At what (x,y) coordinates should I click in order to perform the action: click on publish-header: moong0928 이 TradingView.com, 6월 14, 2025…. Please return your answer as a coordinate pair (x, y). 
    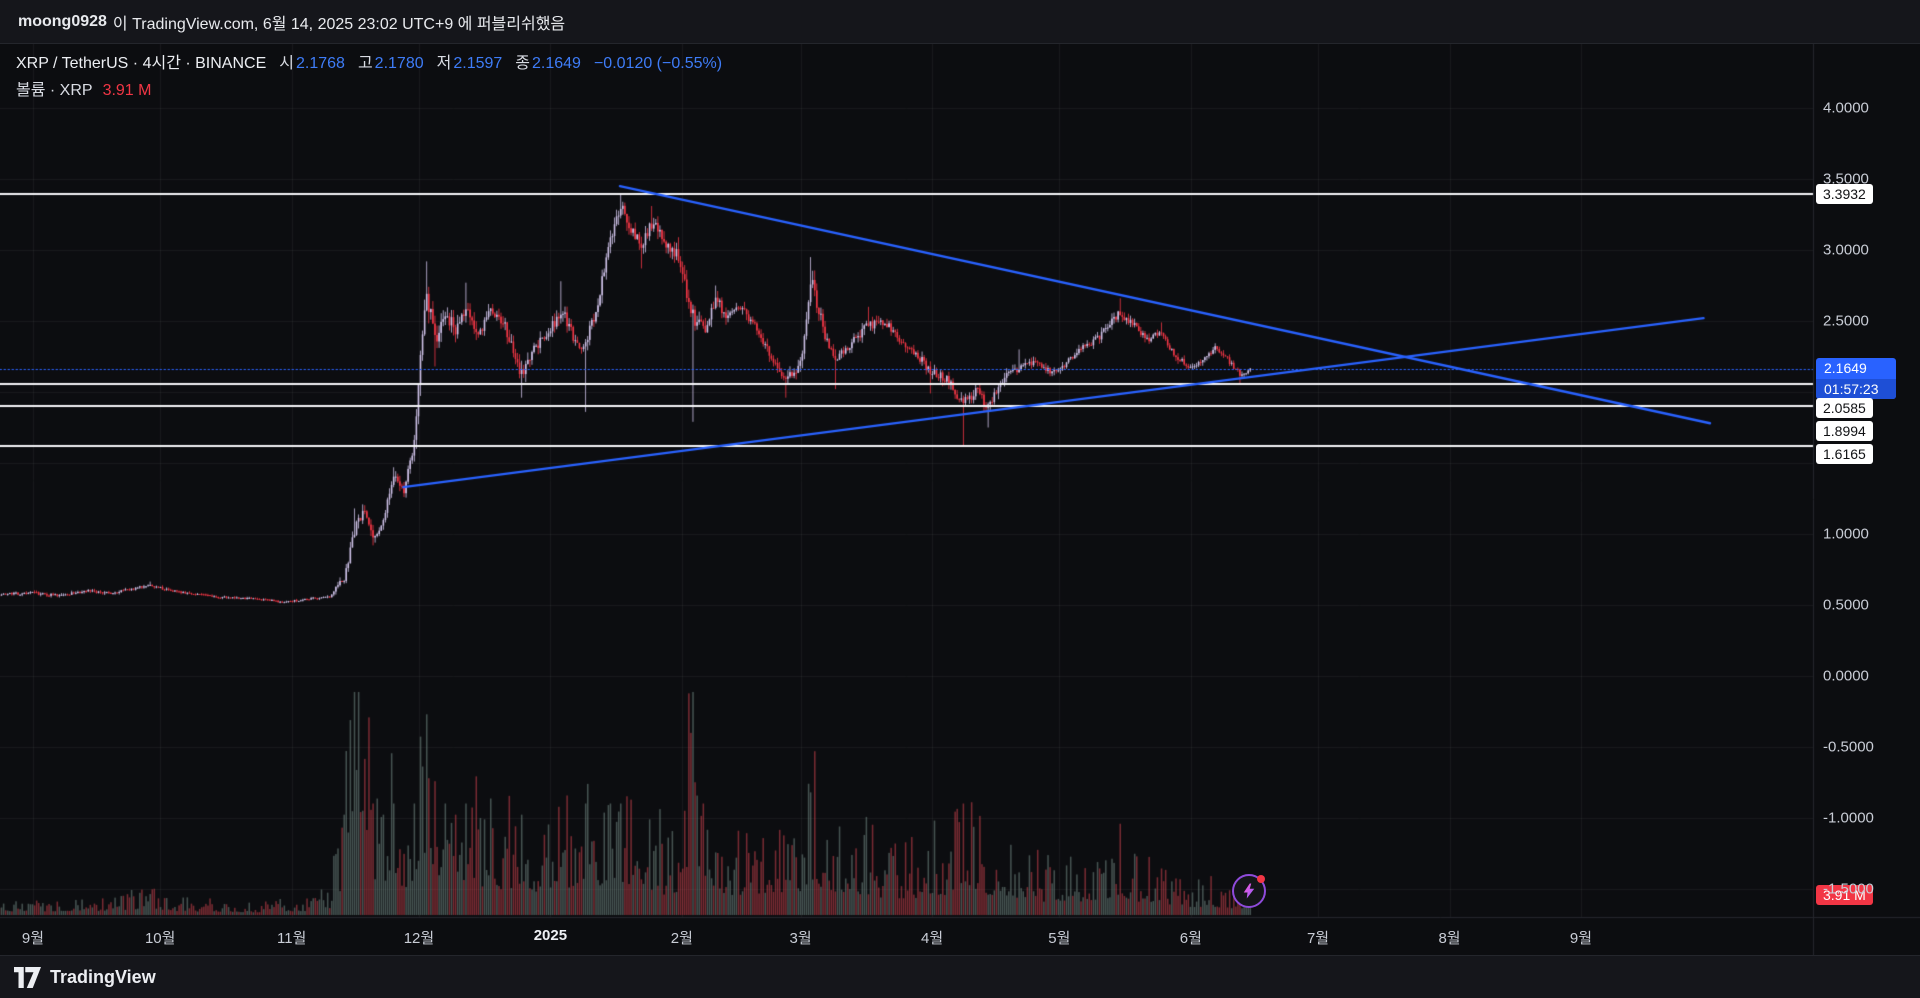
    Looking at the image, I should click on (960, 22).